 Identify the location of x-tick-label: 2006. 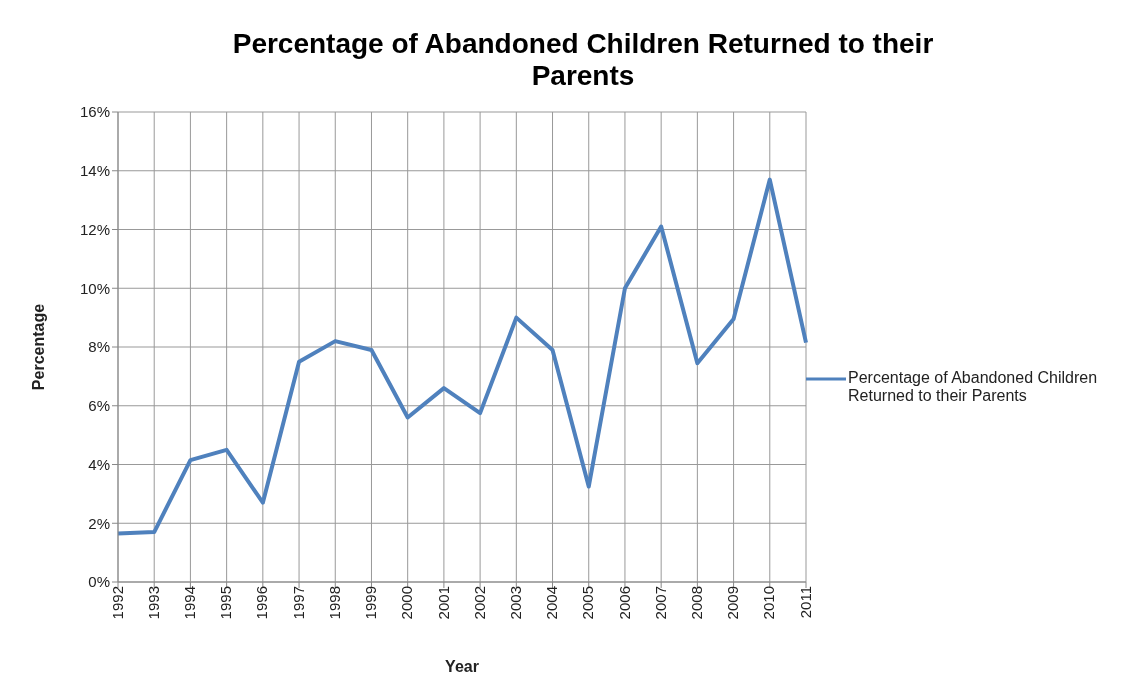
(624, 603).